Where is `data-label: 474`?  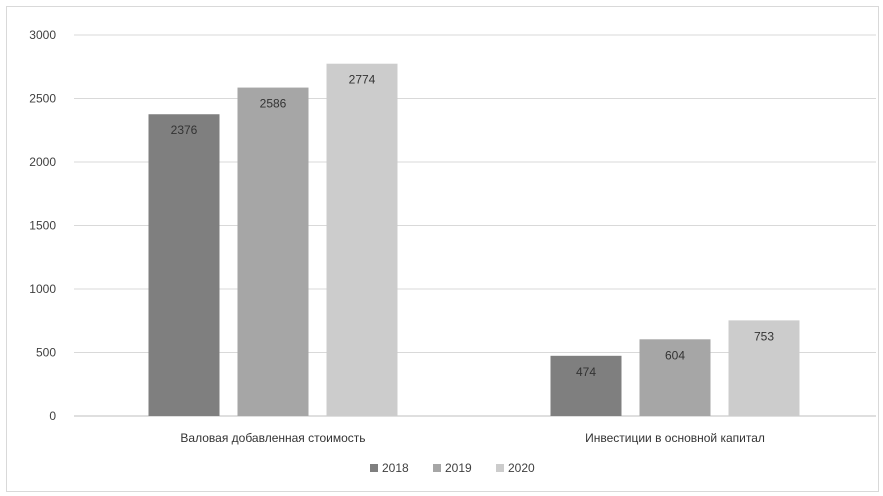 data-label: 474 is located at coordinates (586, 372).